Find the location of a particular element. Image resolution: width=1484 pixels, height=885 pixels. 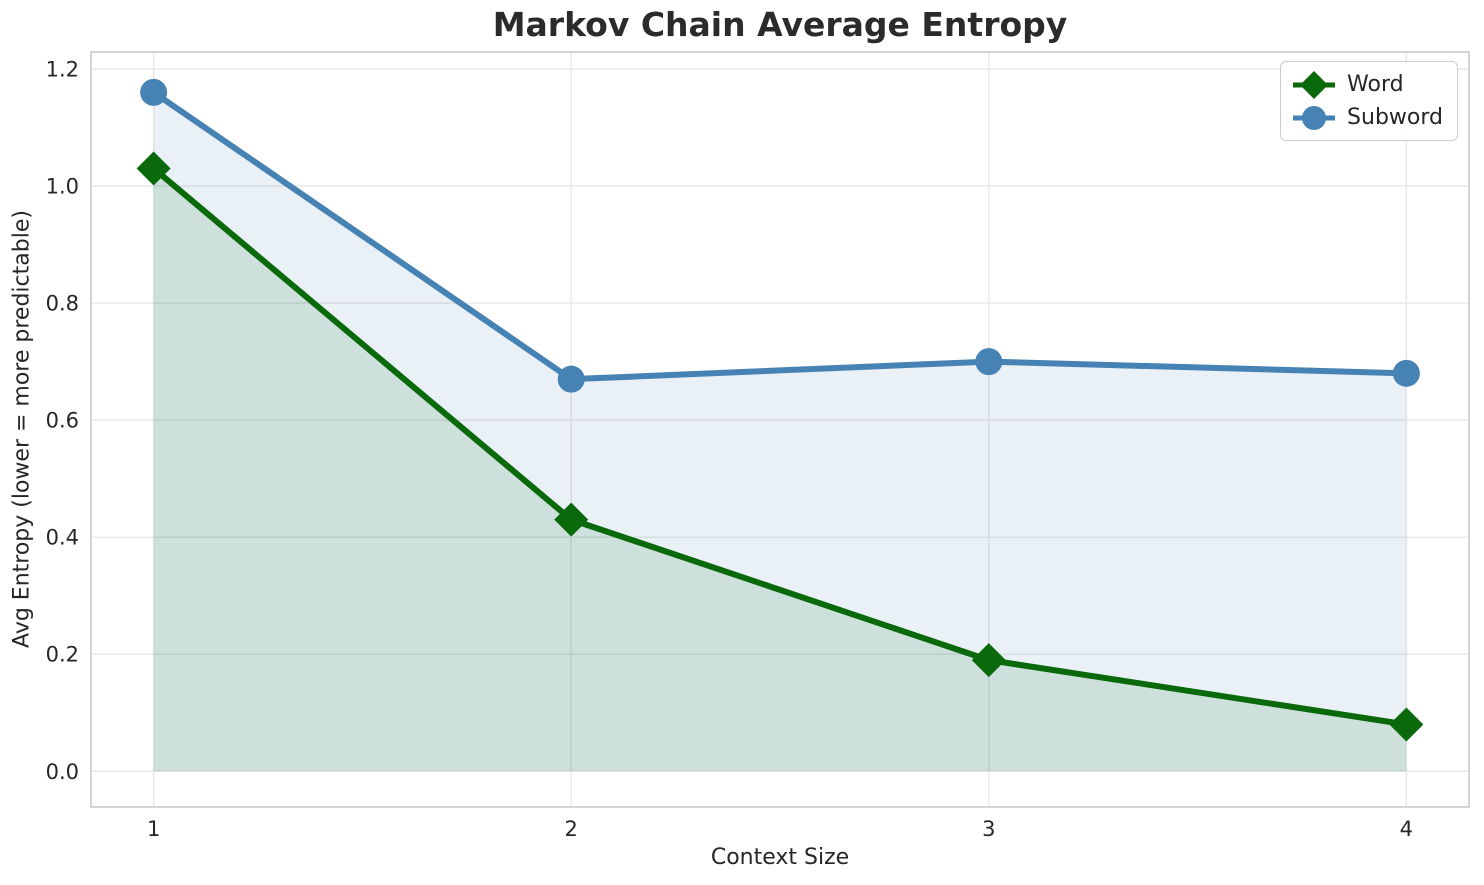

y-tick-label: 0.4 is located at coordinates (62, 538).